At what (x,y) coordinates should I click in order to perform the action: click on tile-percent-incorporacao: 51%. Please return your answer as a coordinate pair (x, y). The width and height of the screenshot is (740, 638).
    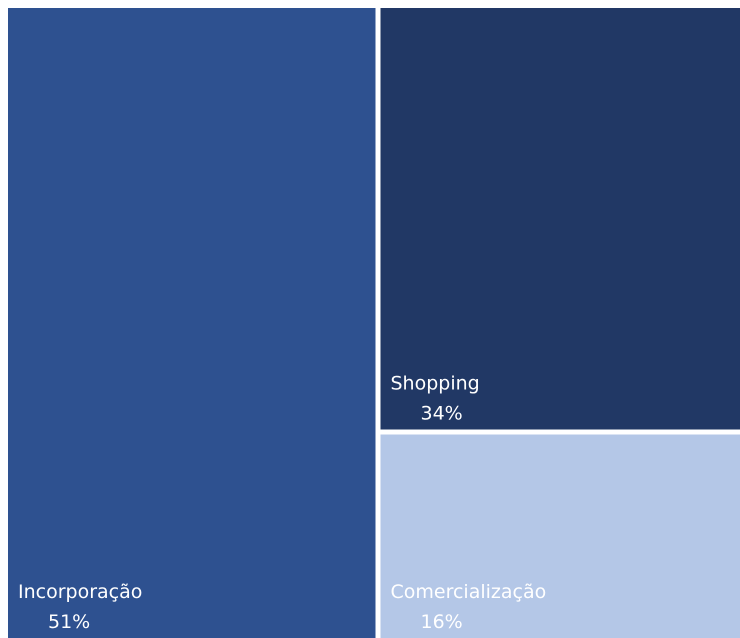
    Looking at the image, I should click on (69, 622).